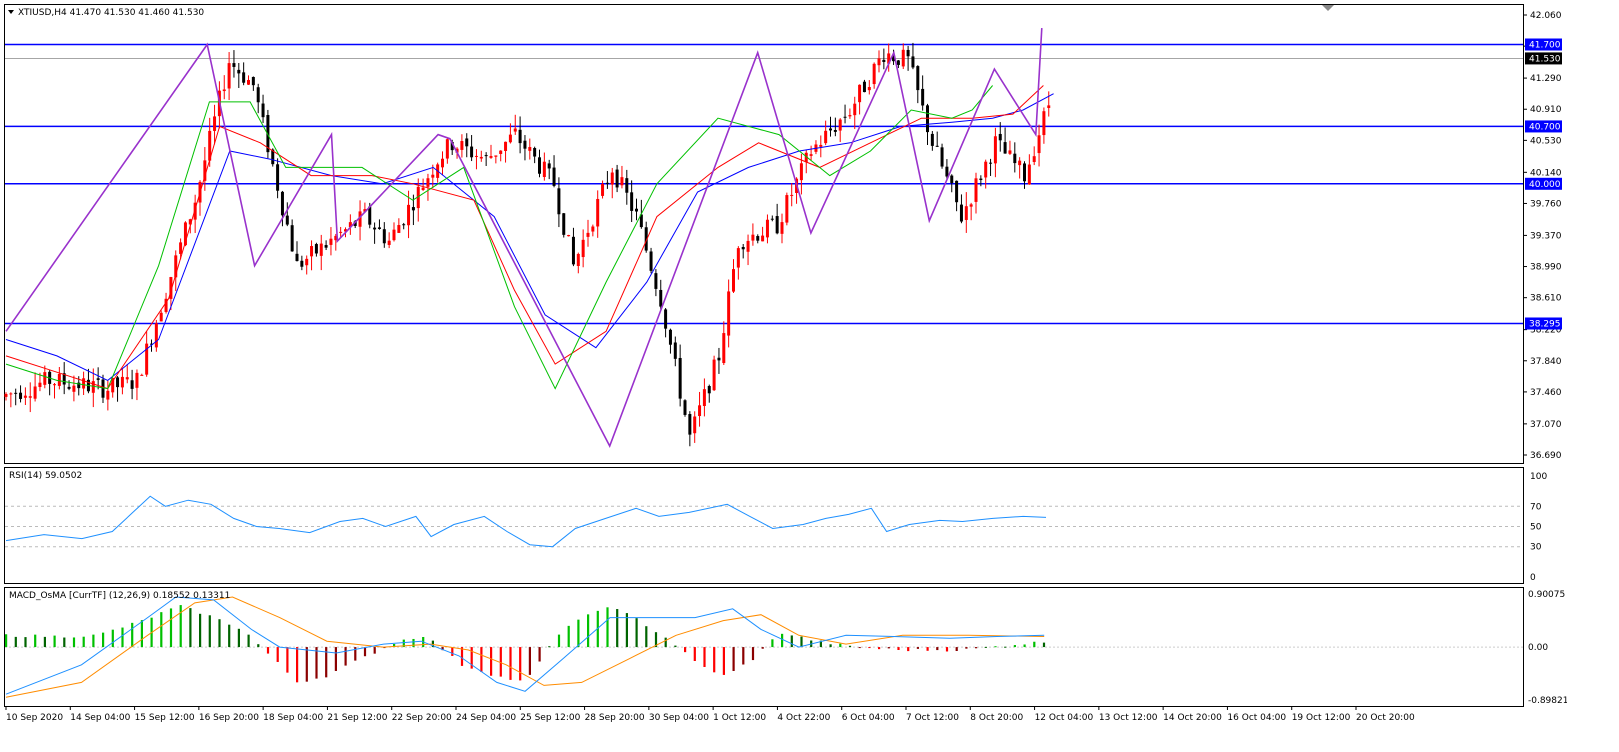 Image resolution: width=1619 pixels, height=752 pixels. Describe the element at coordinates (764, 647) in the screenshot. I see `macd-panel` at that location.